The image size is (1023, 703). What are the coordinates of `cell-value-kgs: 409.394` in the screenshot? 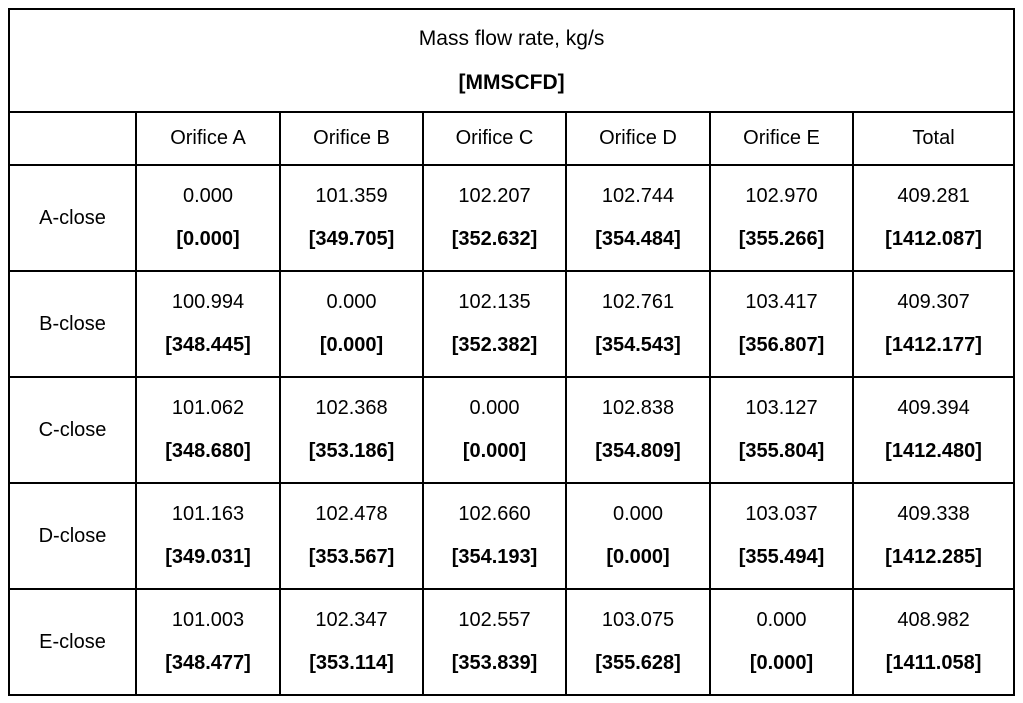 It's located at (933, 408).